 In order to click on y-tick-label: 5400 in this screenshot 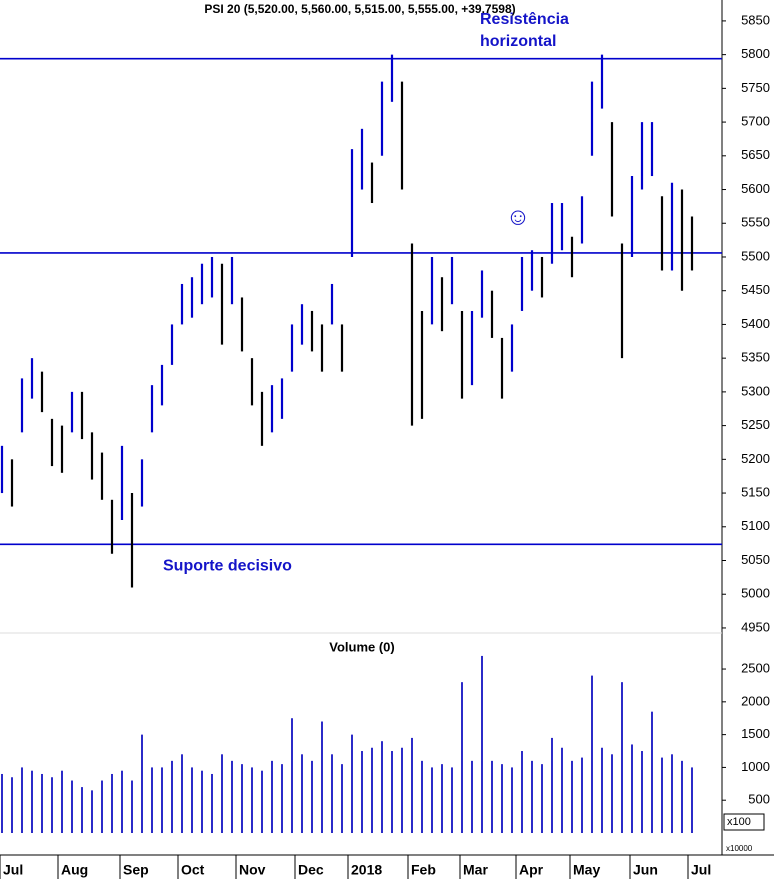, I will do `click(755, 323)`.